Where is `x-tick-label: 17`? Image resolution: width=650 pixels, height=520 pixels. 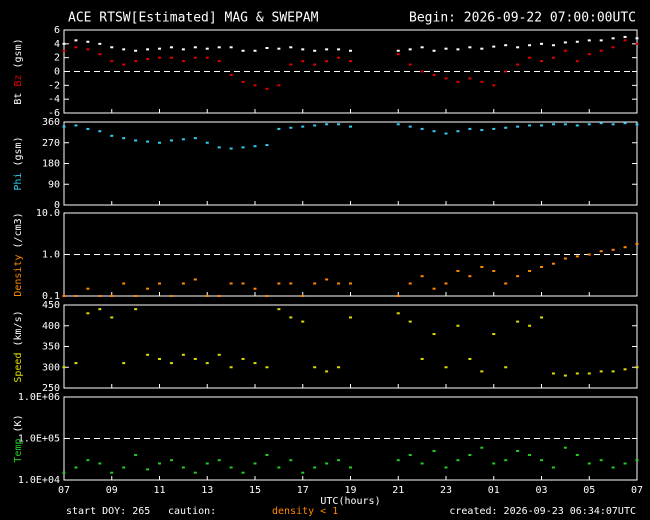 x-tick-label: 17 is located at coordinates (303, 490).